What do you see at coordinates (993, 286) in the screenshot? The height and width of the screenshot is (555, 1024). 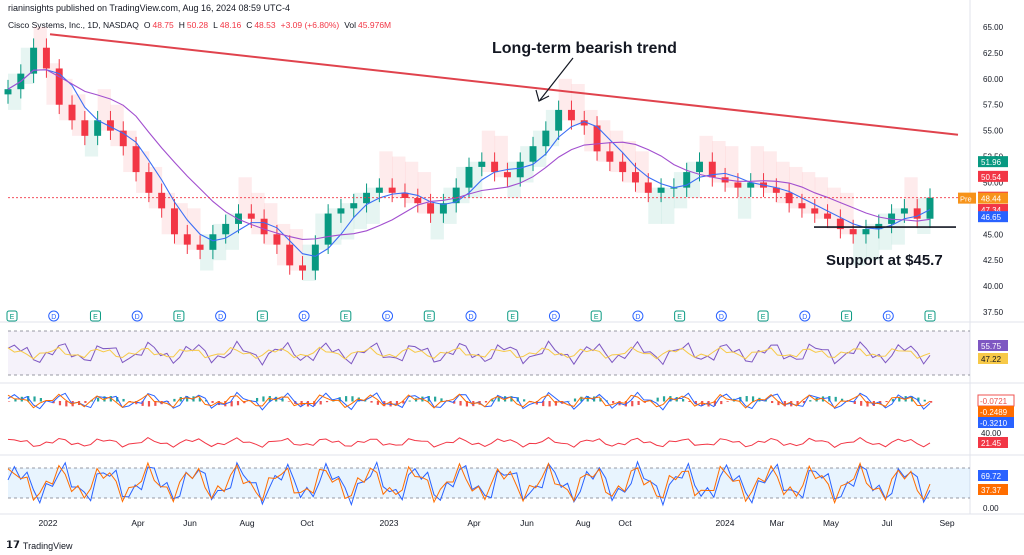 I see `price-tick-label: 40.00` at bounding box center [993, 286].